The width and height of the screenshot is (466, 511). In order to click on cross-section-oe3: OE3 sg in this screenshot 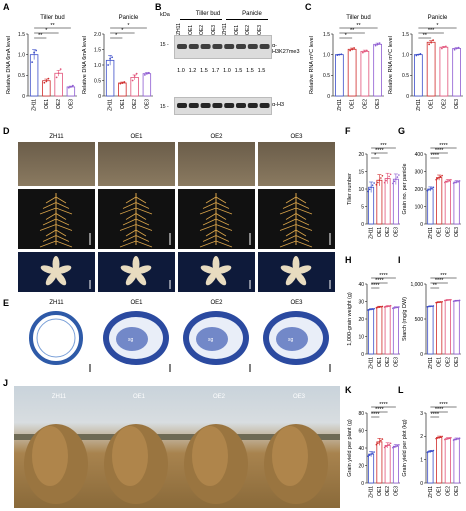, I will do `click(296, 337)`.